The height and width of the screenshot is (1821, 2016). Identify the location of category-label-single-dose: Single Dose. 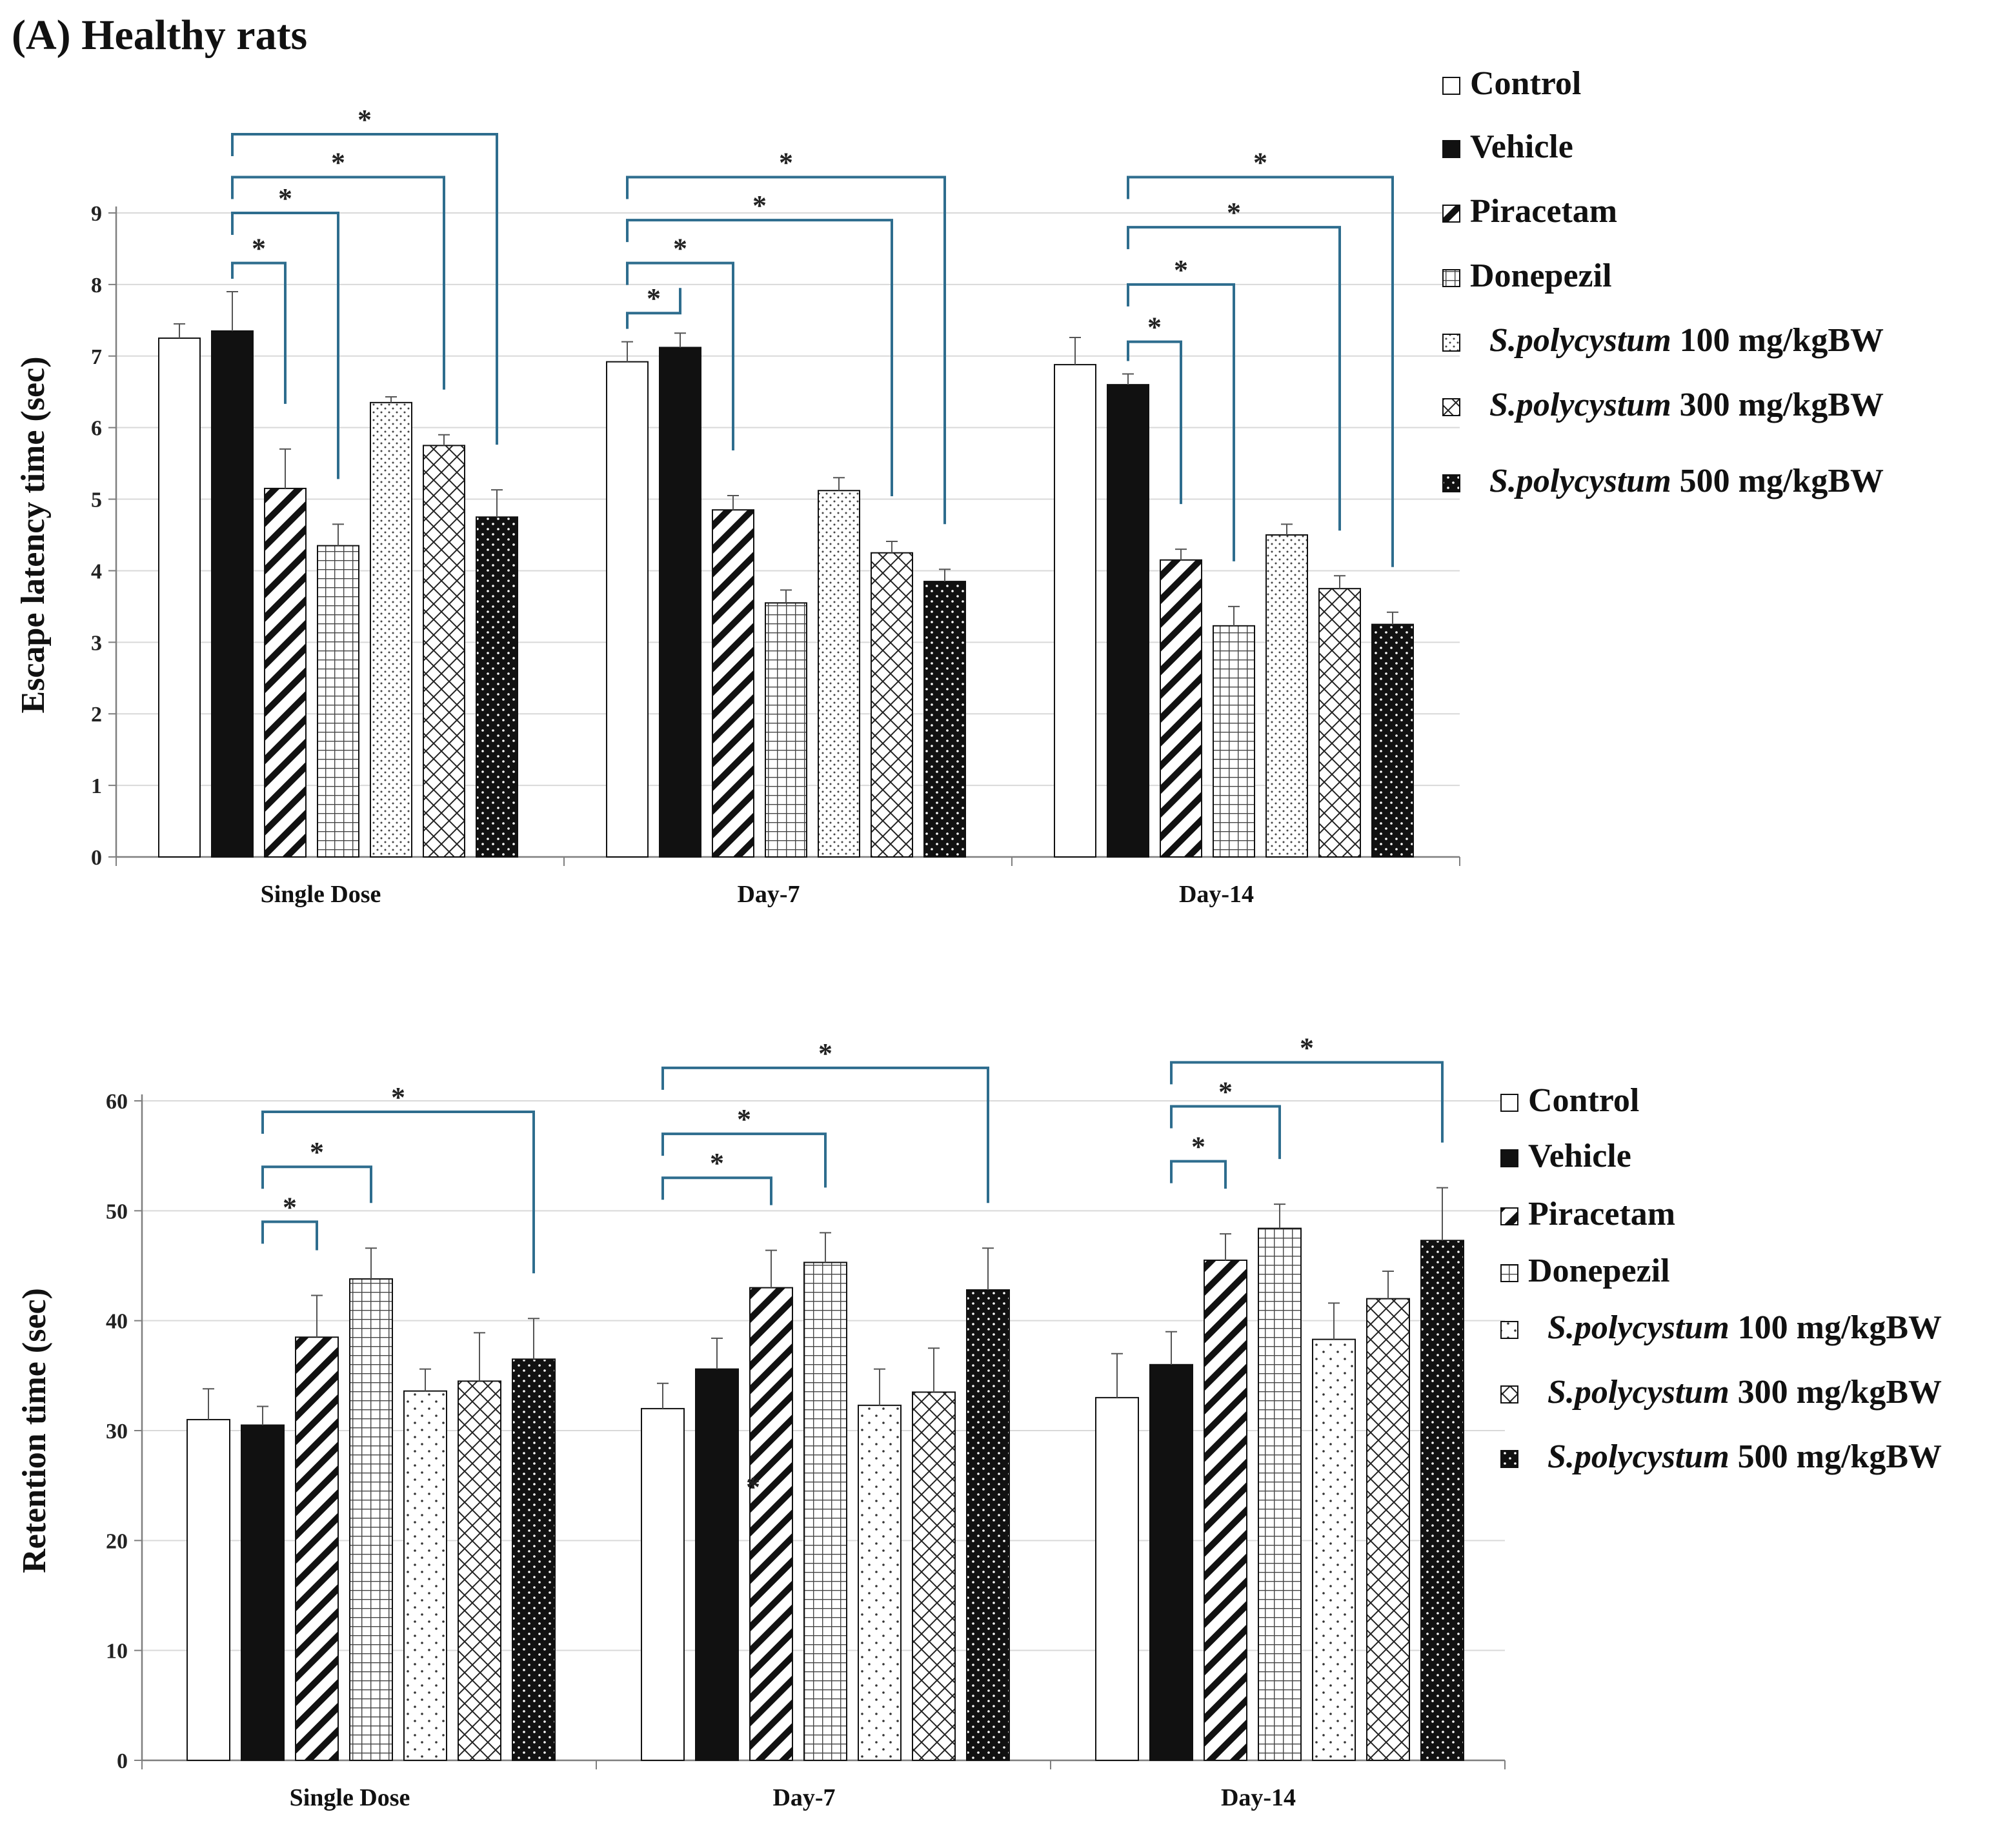
(350, 1797).